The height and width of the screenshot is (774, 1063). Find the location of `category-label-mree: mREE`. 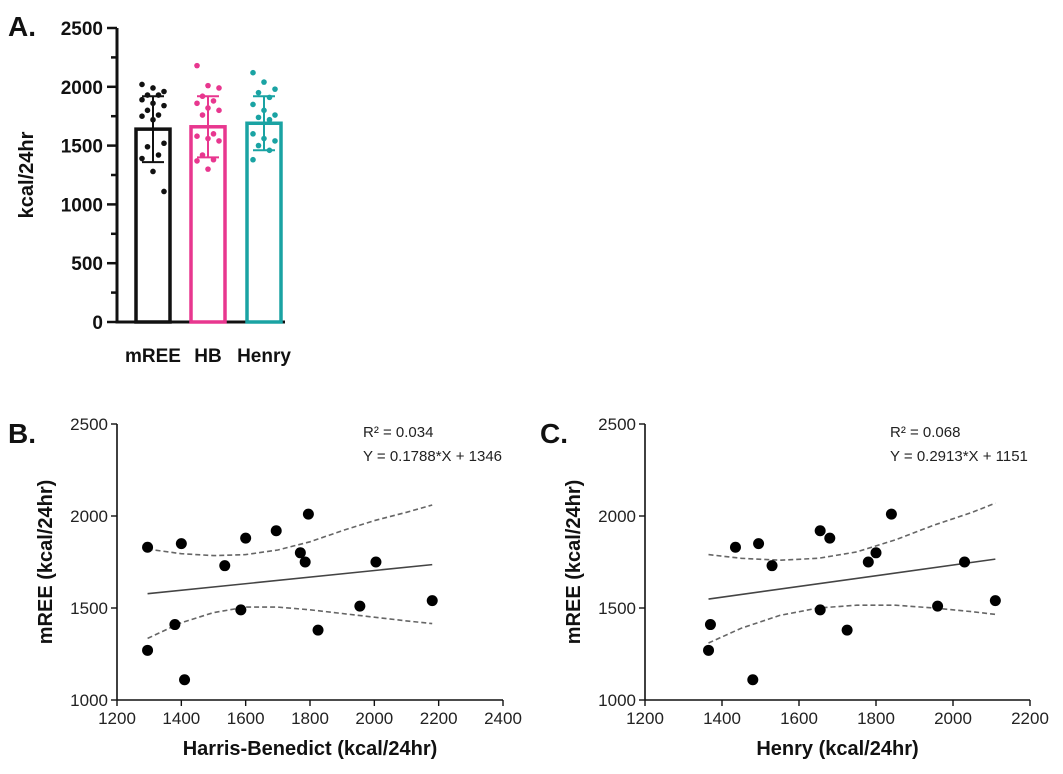

category-label-mree: mREE is located at coordinates (153, 356).